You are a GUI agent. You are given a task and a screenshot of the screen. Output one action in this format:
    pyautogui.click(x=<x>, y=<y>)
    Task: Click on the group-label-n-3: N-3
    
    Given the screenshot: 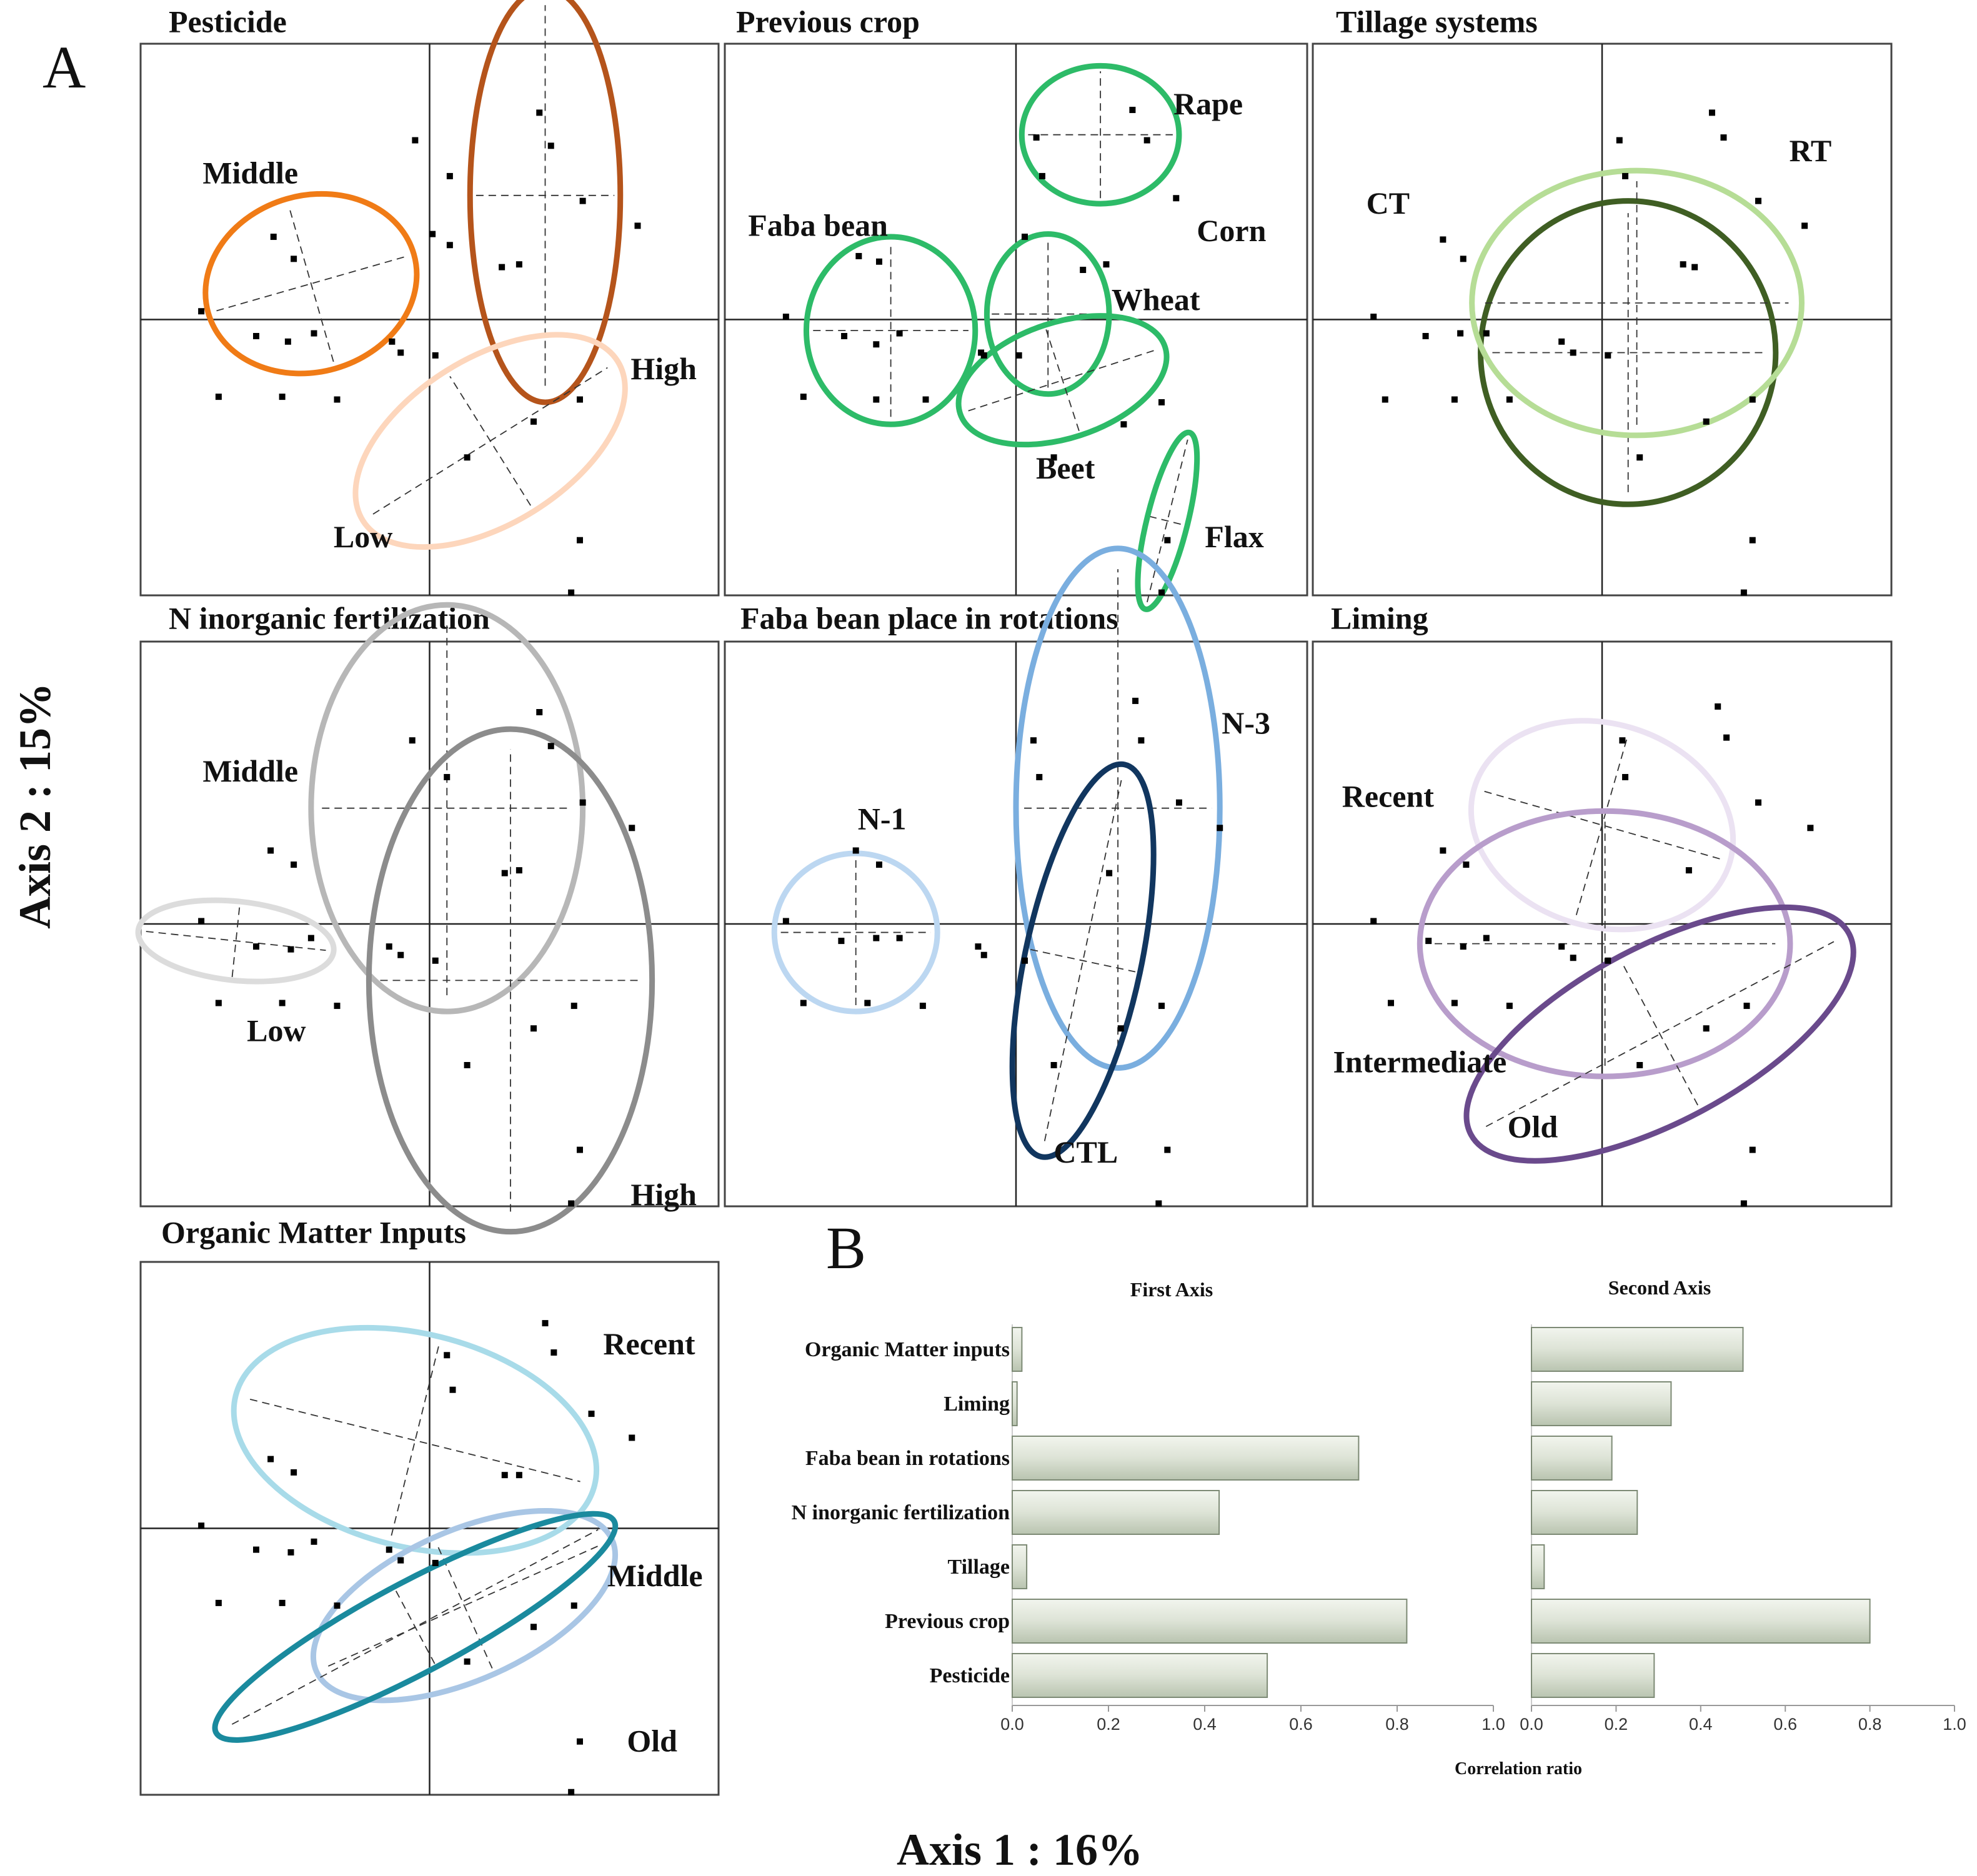 What is the action you would take?
    pyautogui.click(x=1246, y=723)
    